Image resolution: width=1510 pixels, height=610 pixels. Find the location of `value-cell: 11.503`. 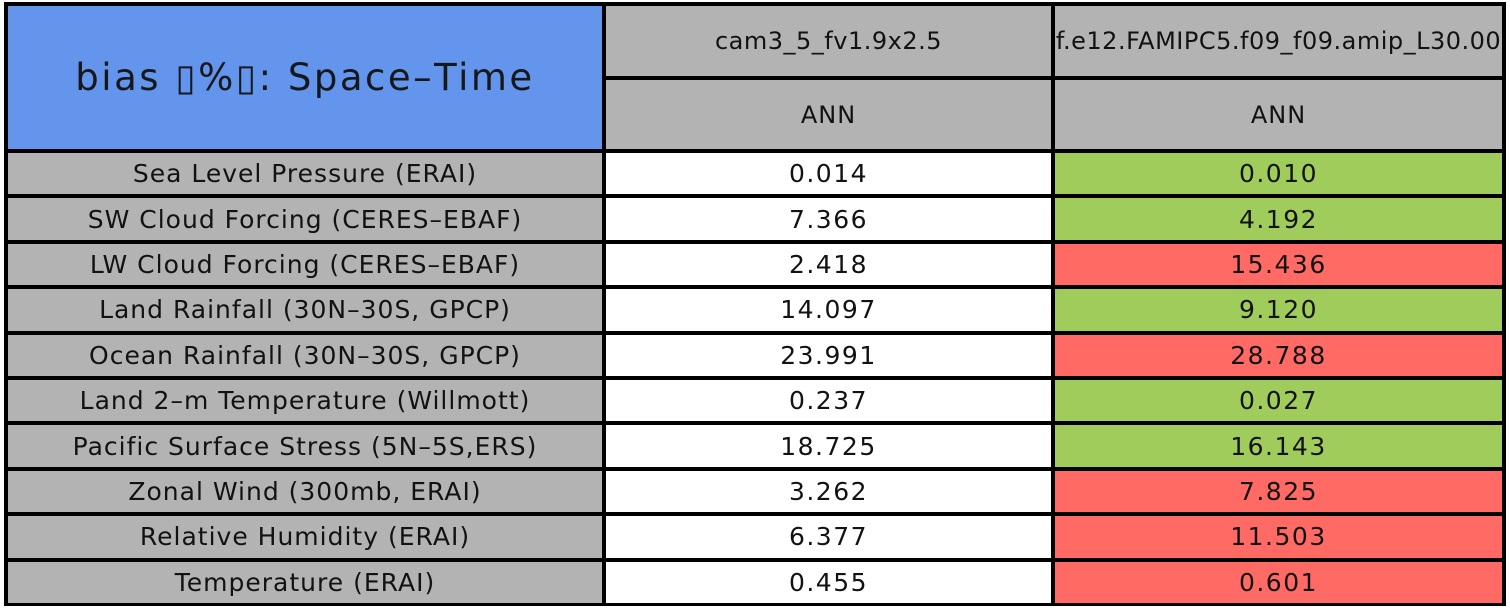

value-cell: 11.503 is located at coordinates (1278, 537).